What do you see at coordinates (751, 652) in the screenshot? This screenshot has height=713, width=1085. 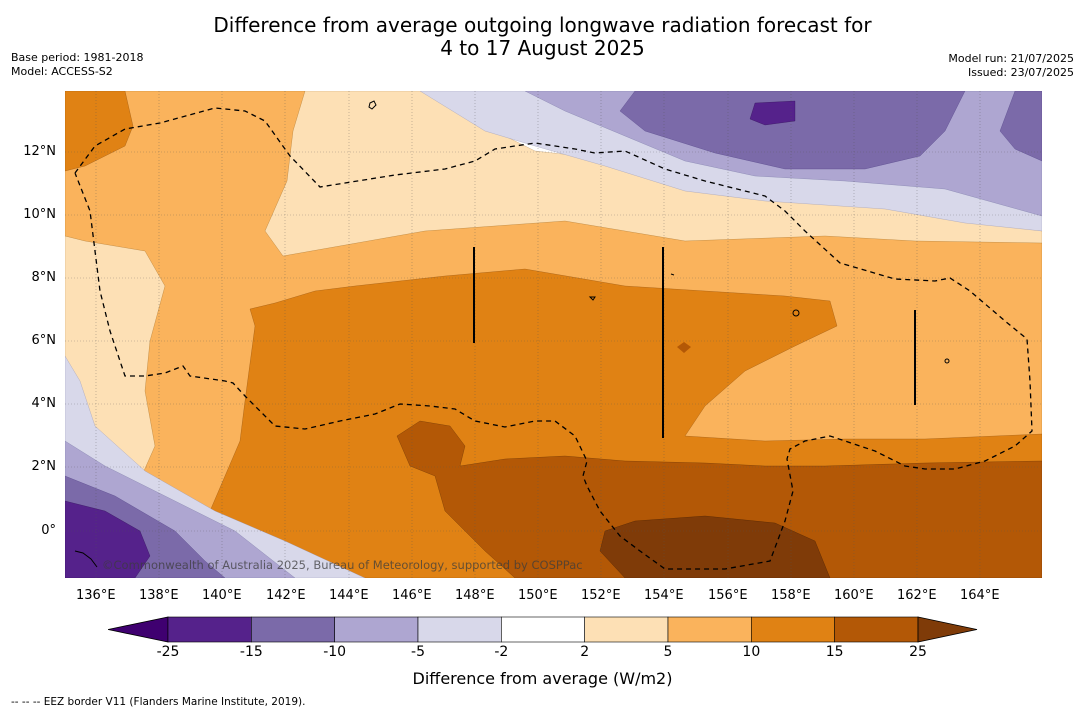 I see `colorbar-tick-label: 10` at bounding box center [751, 652].